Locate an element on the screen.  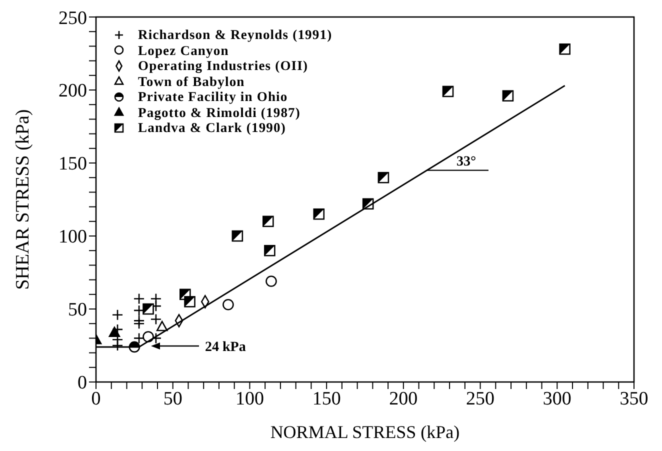
x-tick-label: 50 is located at coordinates (172, 399).